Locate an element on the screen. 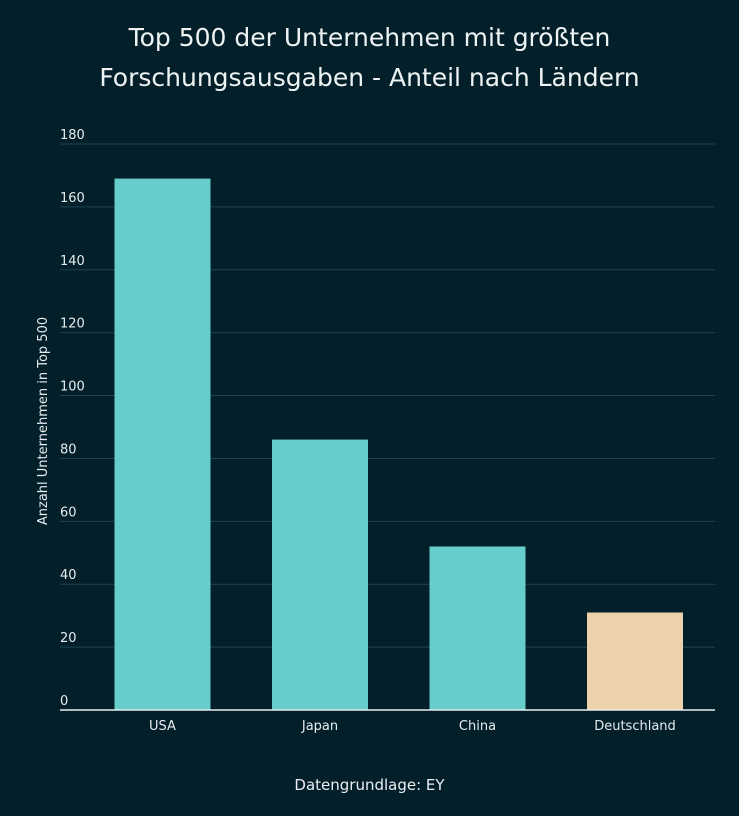  x-axis-labels: USA Japan China Deutschland is located at coordinates (412, 726).